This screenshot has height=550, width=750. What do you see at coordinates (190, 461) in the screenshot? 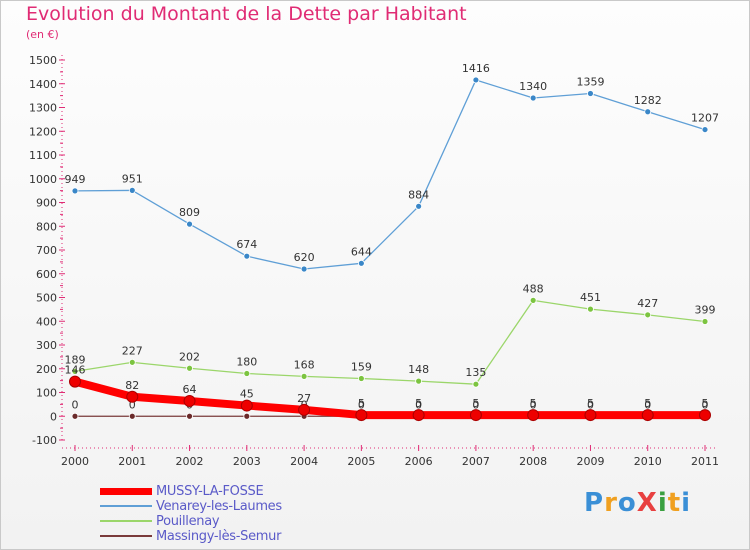
I see `x-tick-label: 2002` at bounding box center [190, 461].